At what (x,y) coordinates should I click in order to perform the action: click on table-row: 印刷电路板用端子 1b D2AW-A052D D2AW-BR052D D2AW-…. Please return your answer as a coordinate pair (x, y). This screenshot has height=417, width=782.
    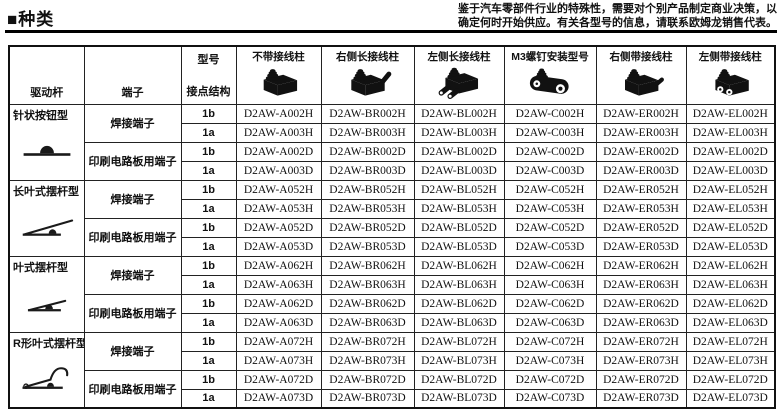
    Looking at the image, I should click on (392, 237).